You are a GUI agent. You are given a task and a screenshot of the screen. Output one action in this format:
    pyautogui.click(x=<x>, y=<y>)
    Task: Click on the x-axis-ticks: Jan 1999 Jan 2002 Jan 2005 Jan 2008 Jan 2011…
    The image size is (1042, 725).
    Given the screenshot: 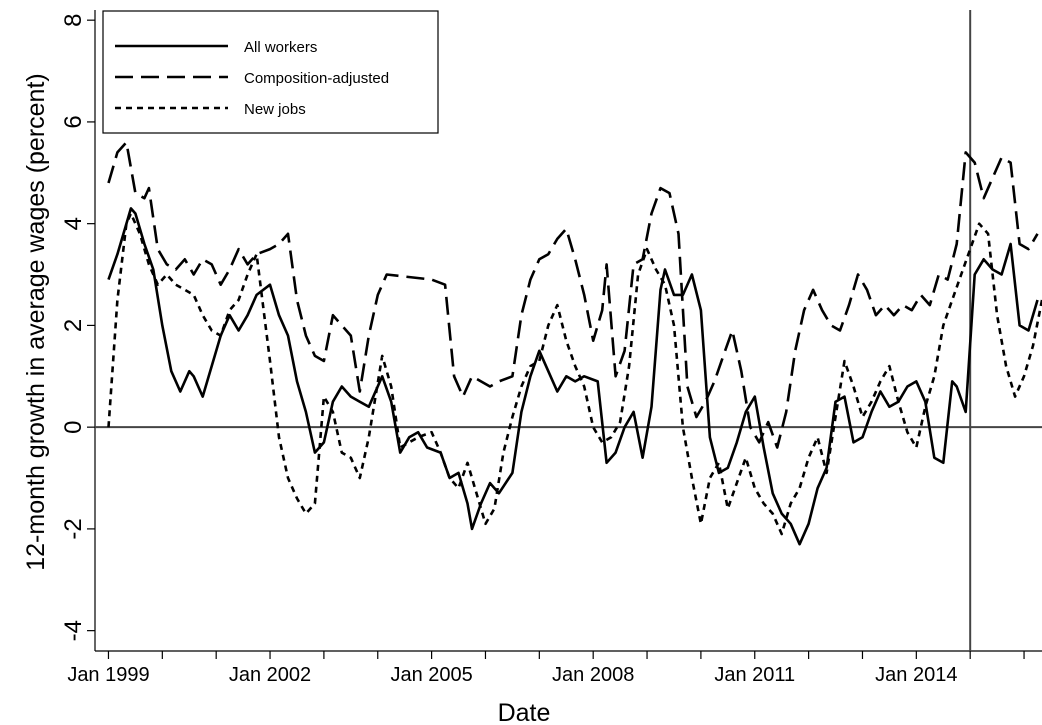 What is the action you would take?
    pyautogui.click(x=546, y=668)
    